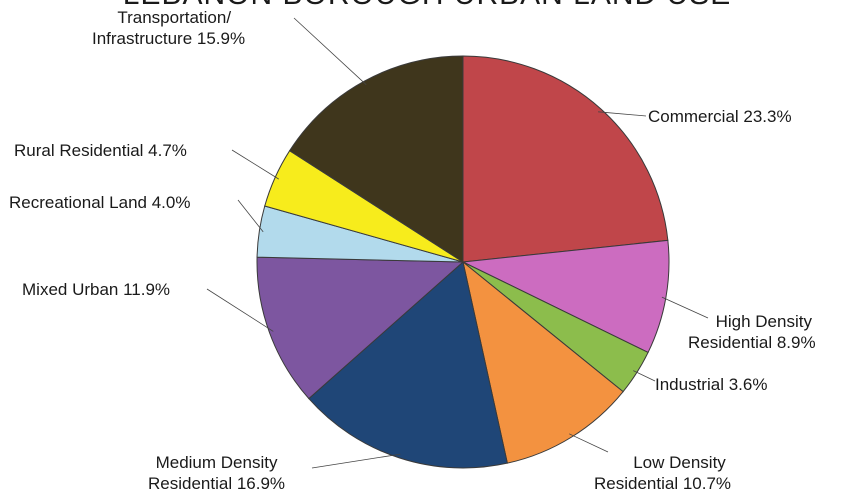  What do you see at coordinates (168, 17) in the screenshot?
I see `label-line: Transportation/` at bounding box center [168, 17].